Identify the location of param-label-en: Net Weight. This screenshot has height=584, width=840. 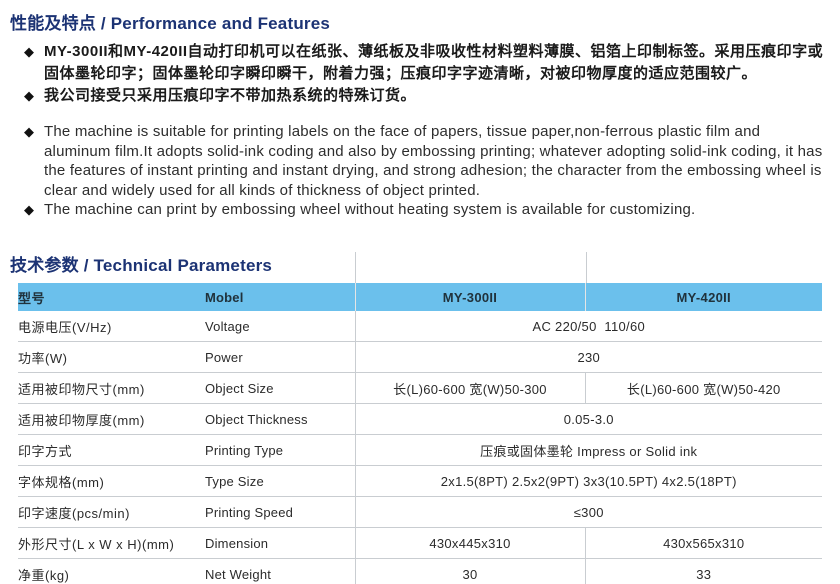
(238, 574).